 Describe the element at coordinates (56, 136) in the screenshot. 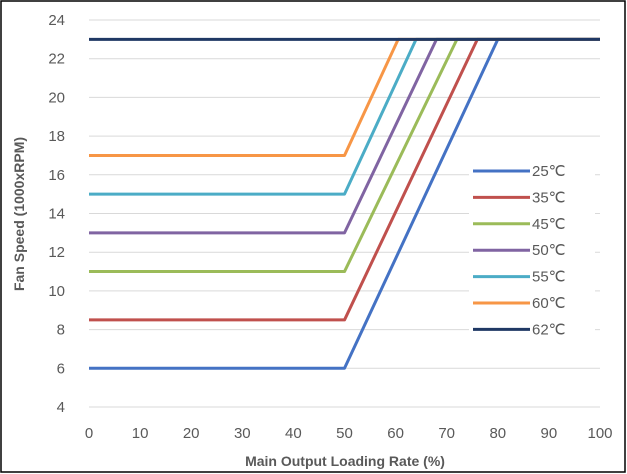

I see `y-tick-label: 18` at that location.